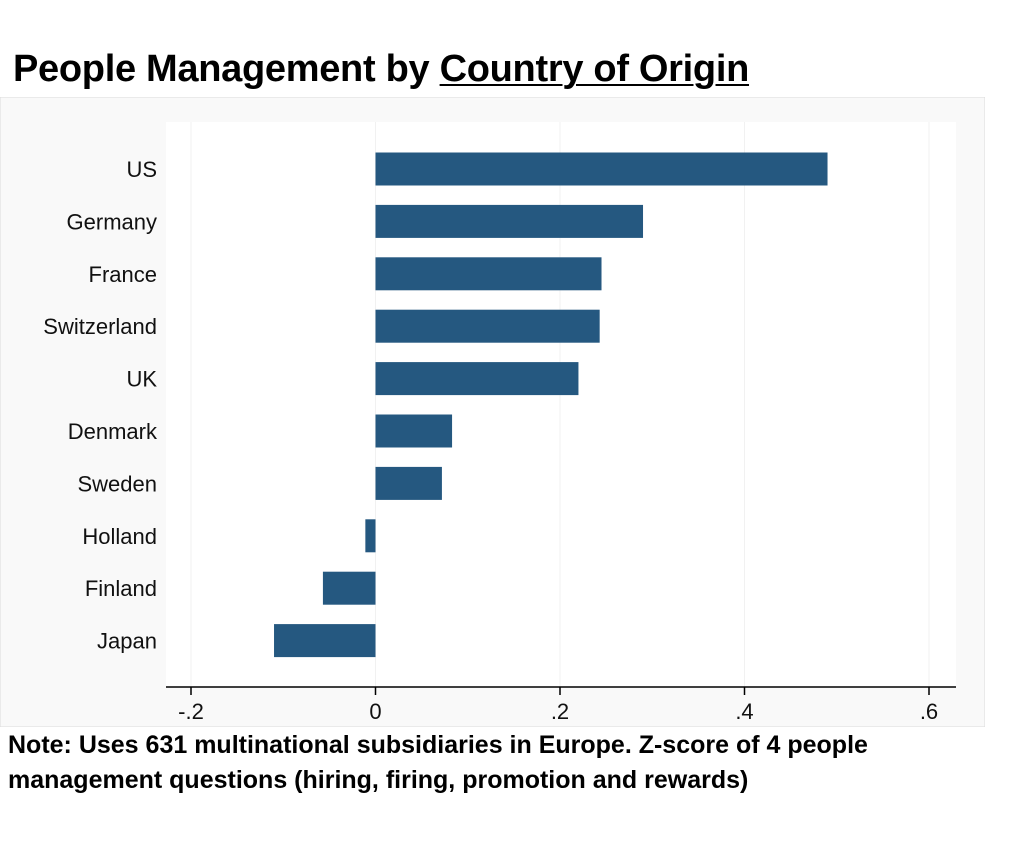  What do you see at coordinates (594, 69) in the screenshot?
I see `chart-title-underlined: Country of Origin` at bounding box center [594, 69].